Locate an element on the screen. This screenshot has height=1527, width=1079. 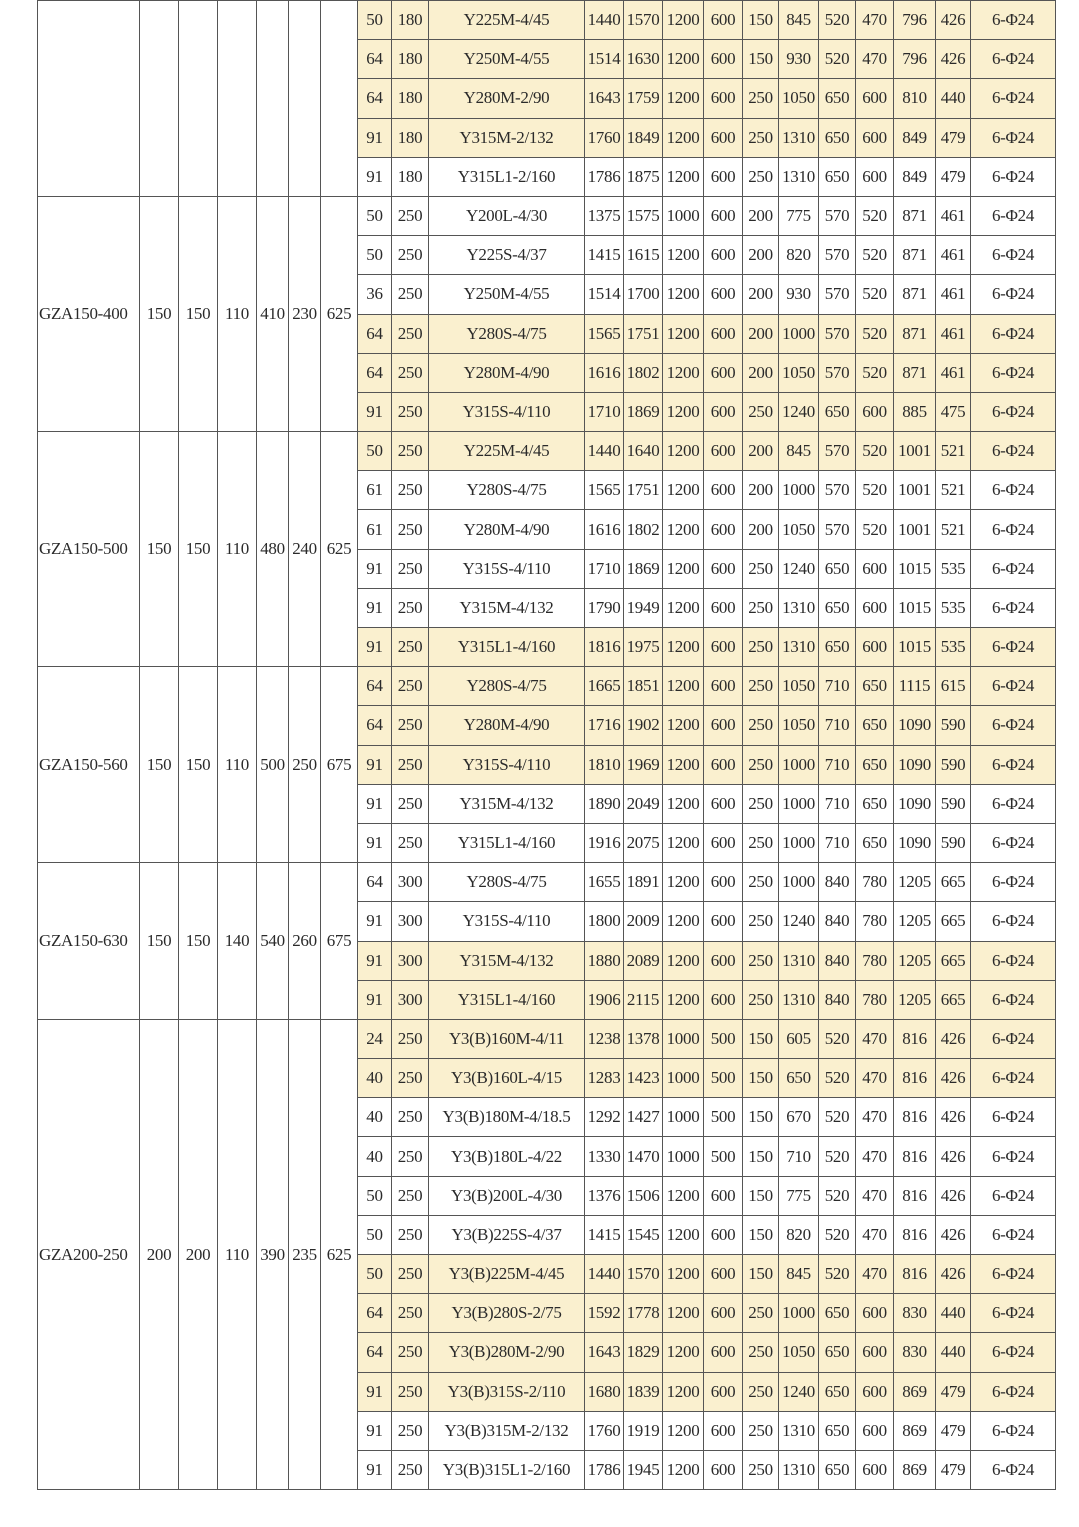
value-cell: 500 is located at coordinates (723, 1156).